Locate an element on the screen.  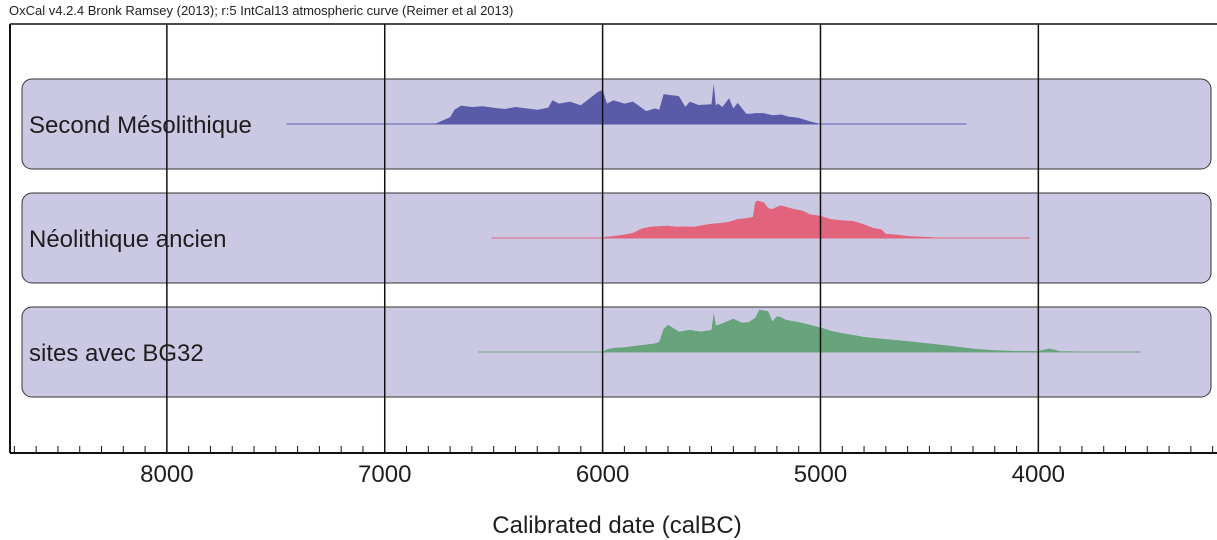
series-3-label: sites avec BG32 is located at coordinates (116, 353).